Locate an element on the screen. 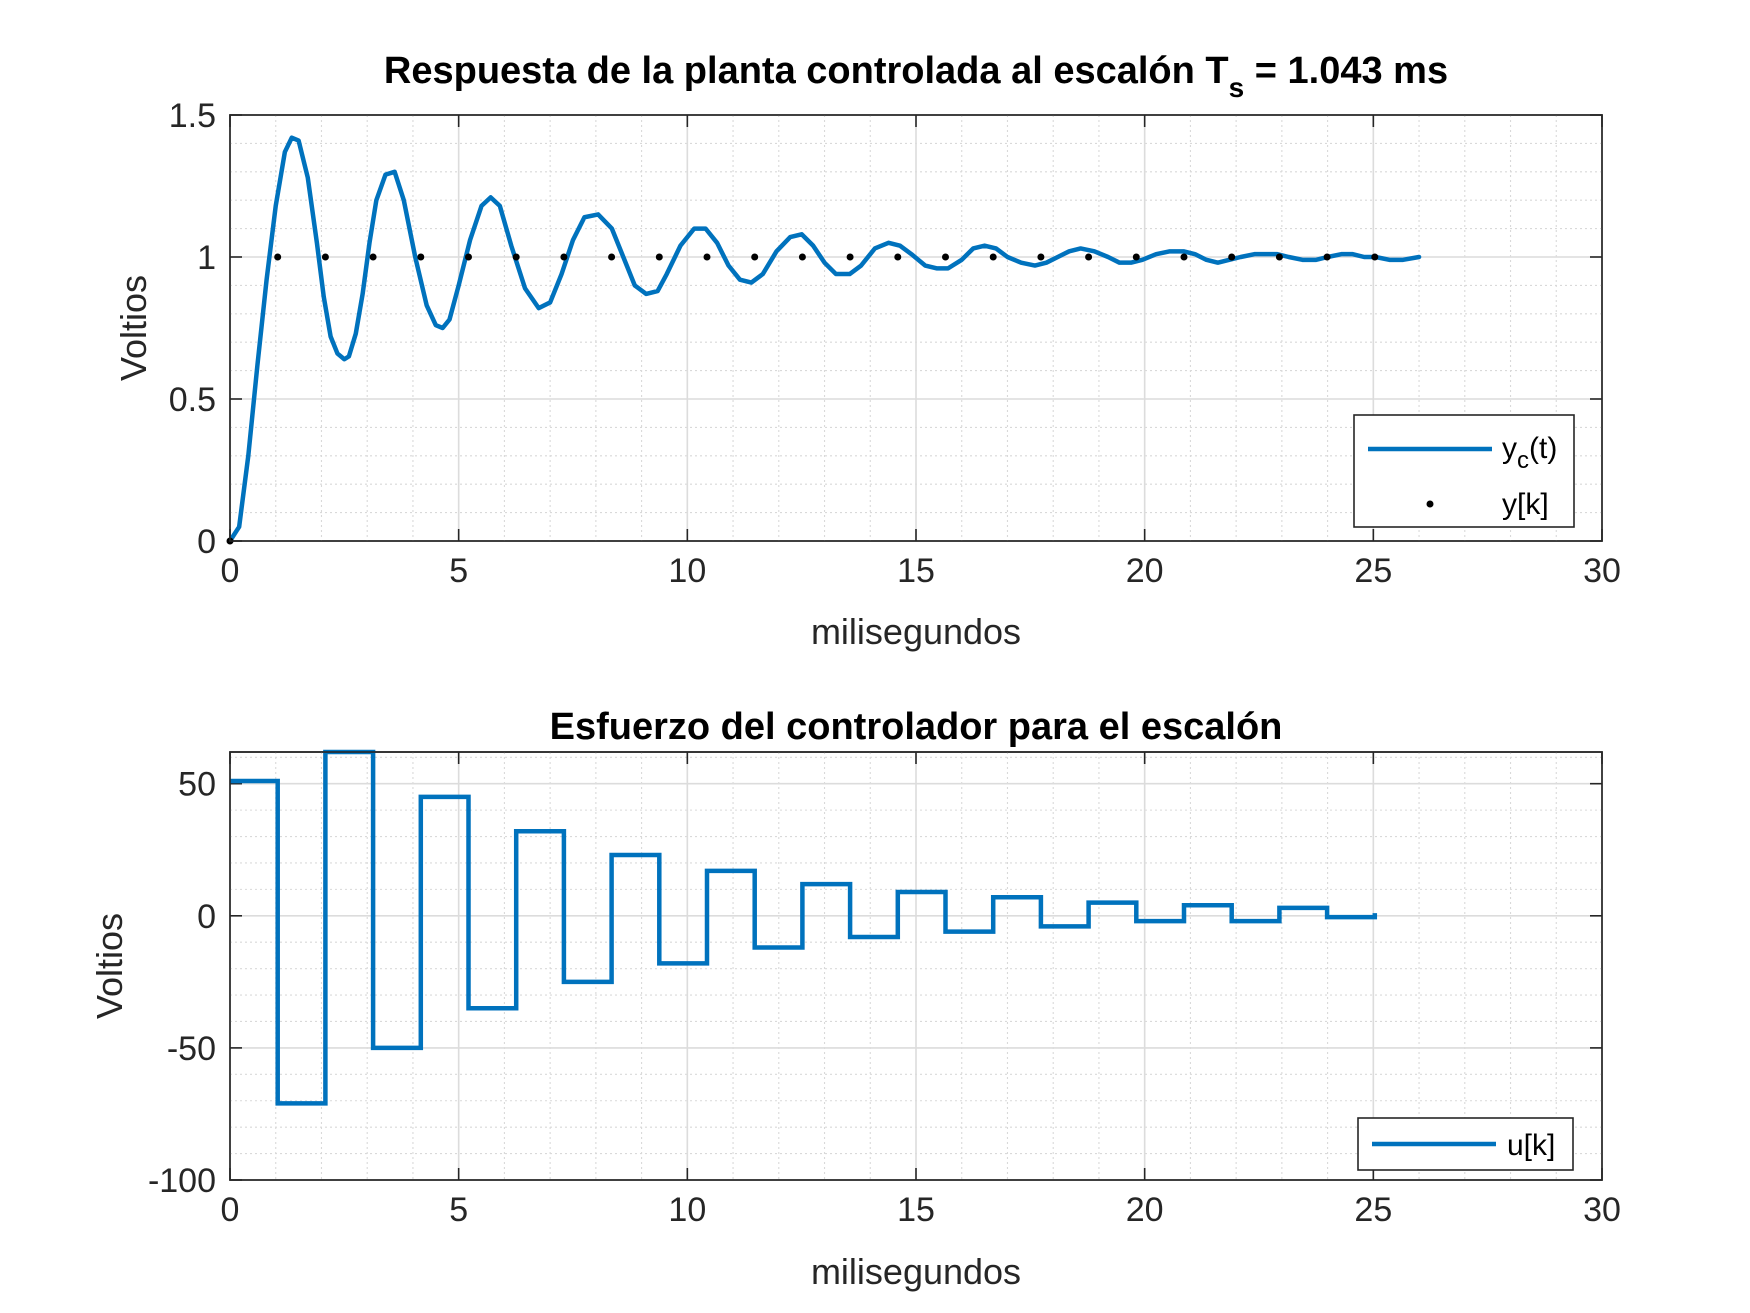 The width and height of the screenshot is (1750, 1313). response-x-tick-label: 5 is located at coordinates (458, 571).